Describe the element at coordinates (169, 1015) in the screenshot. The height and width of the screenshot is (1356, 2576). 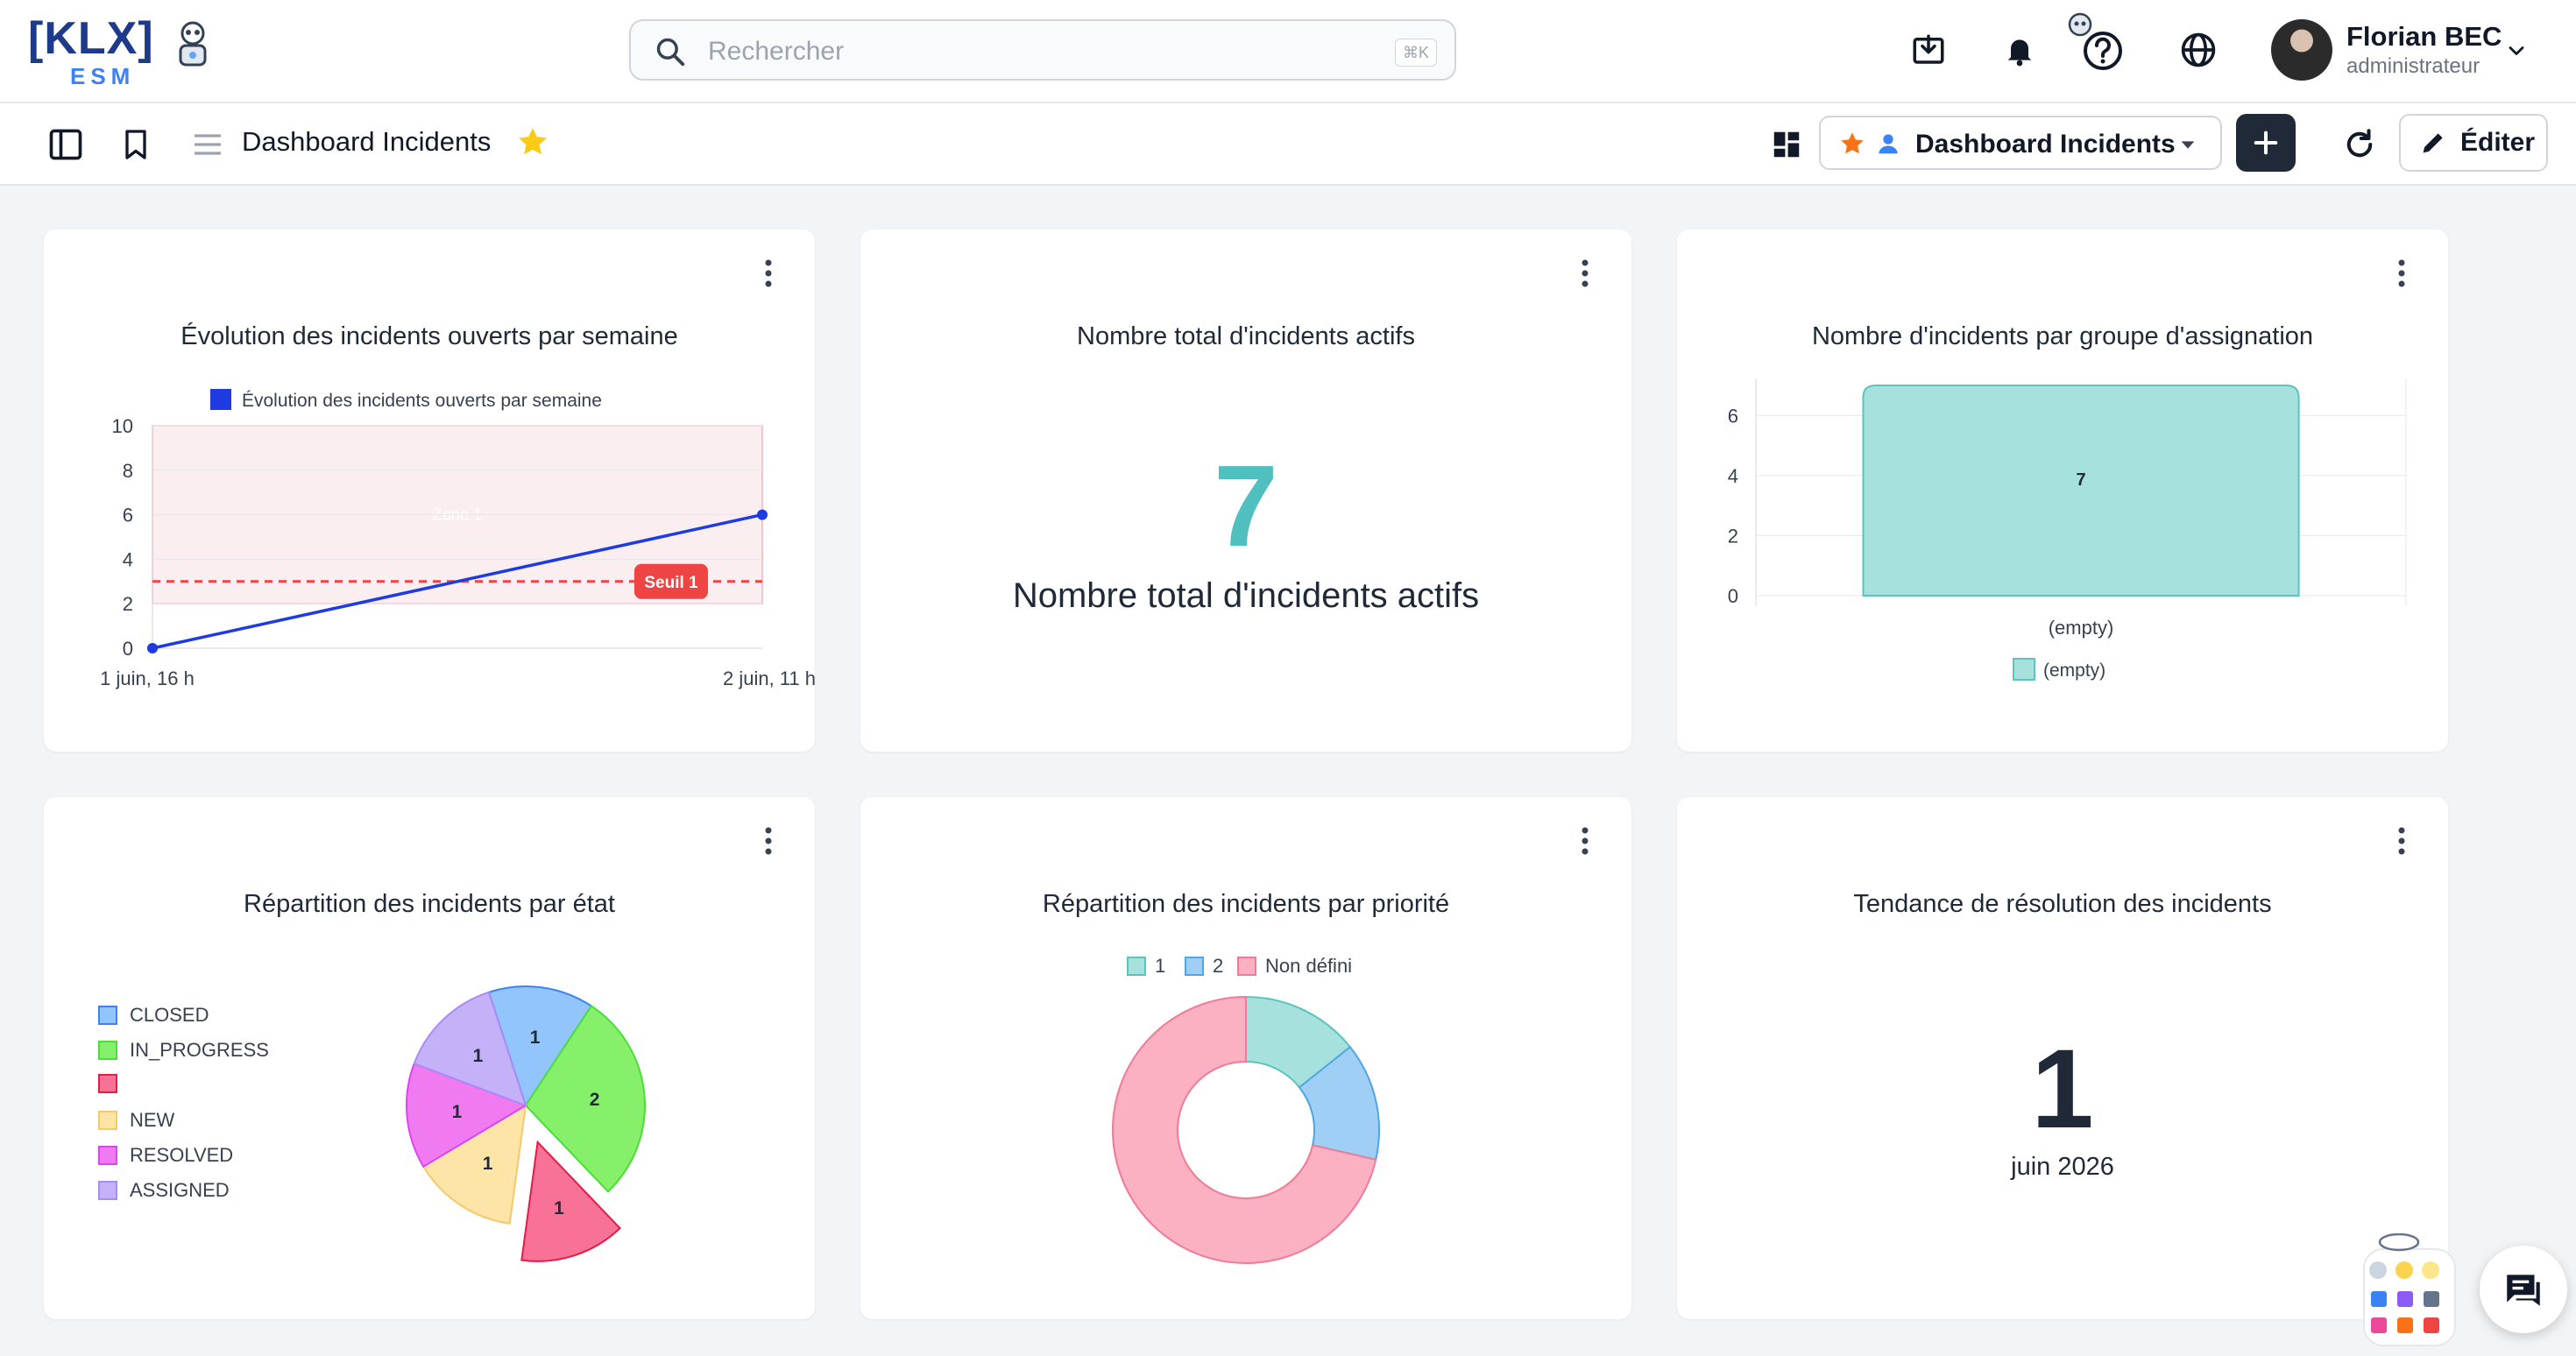
I see `legend-label: CLOSED` at that location.